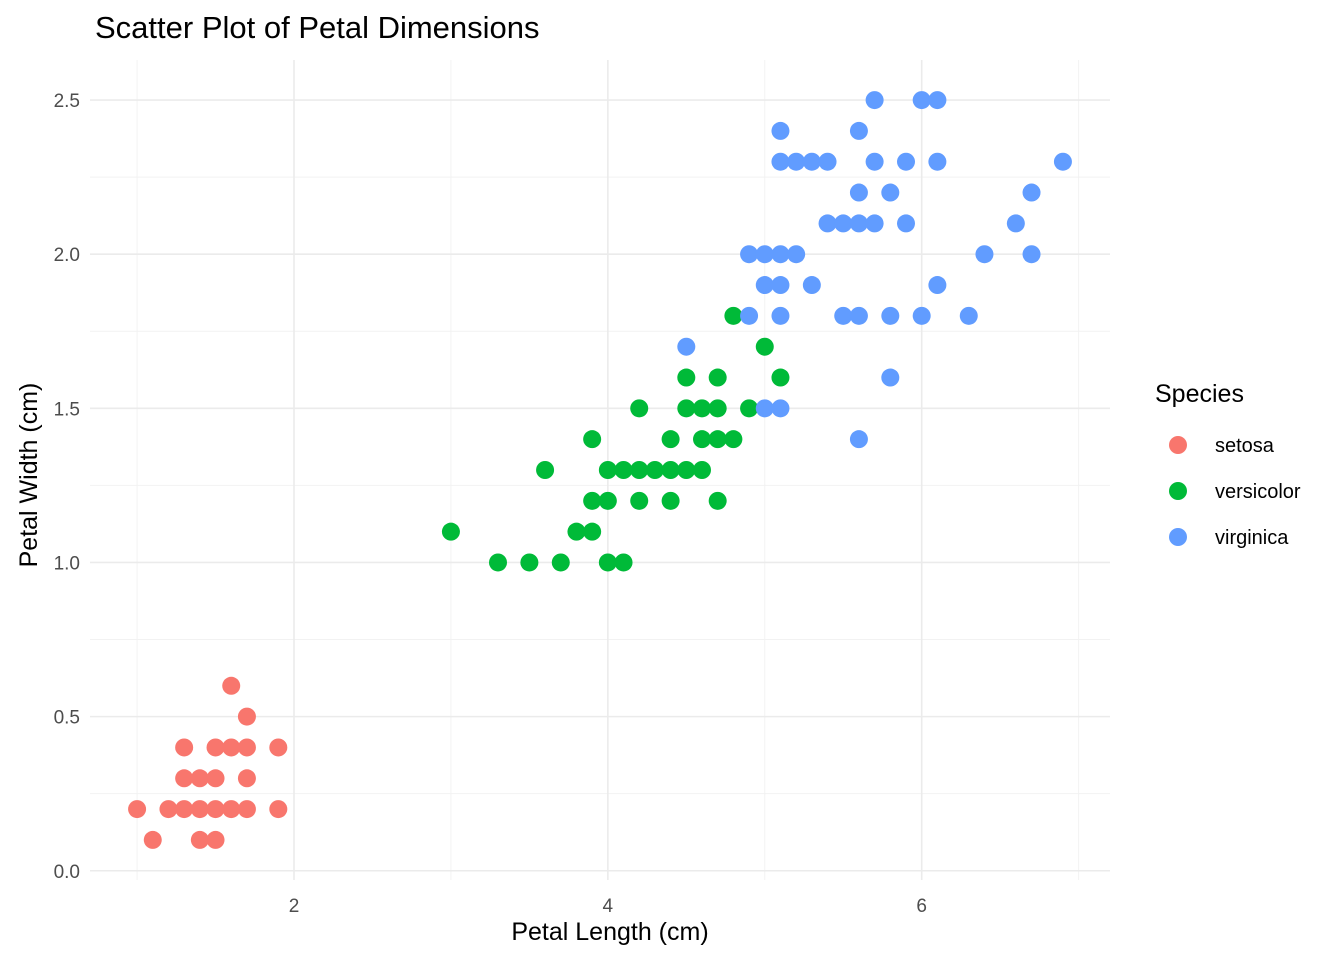 The width and height of the screenshot is (1344, 960). I want to click on x-axis-title: Petal Length (cm), so click(609, 932).